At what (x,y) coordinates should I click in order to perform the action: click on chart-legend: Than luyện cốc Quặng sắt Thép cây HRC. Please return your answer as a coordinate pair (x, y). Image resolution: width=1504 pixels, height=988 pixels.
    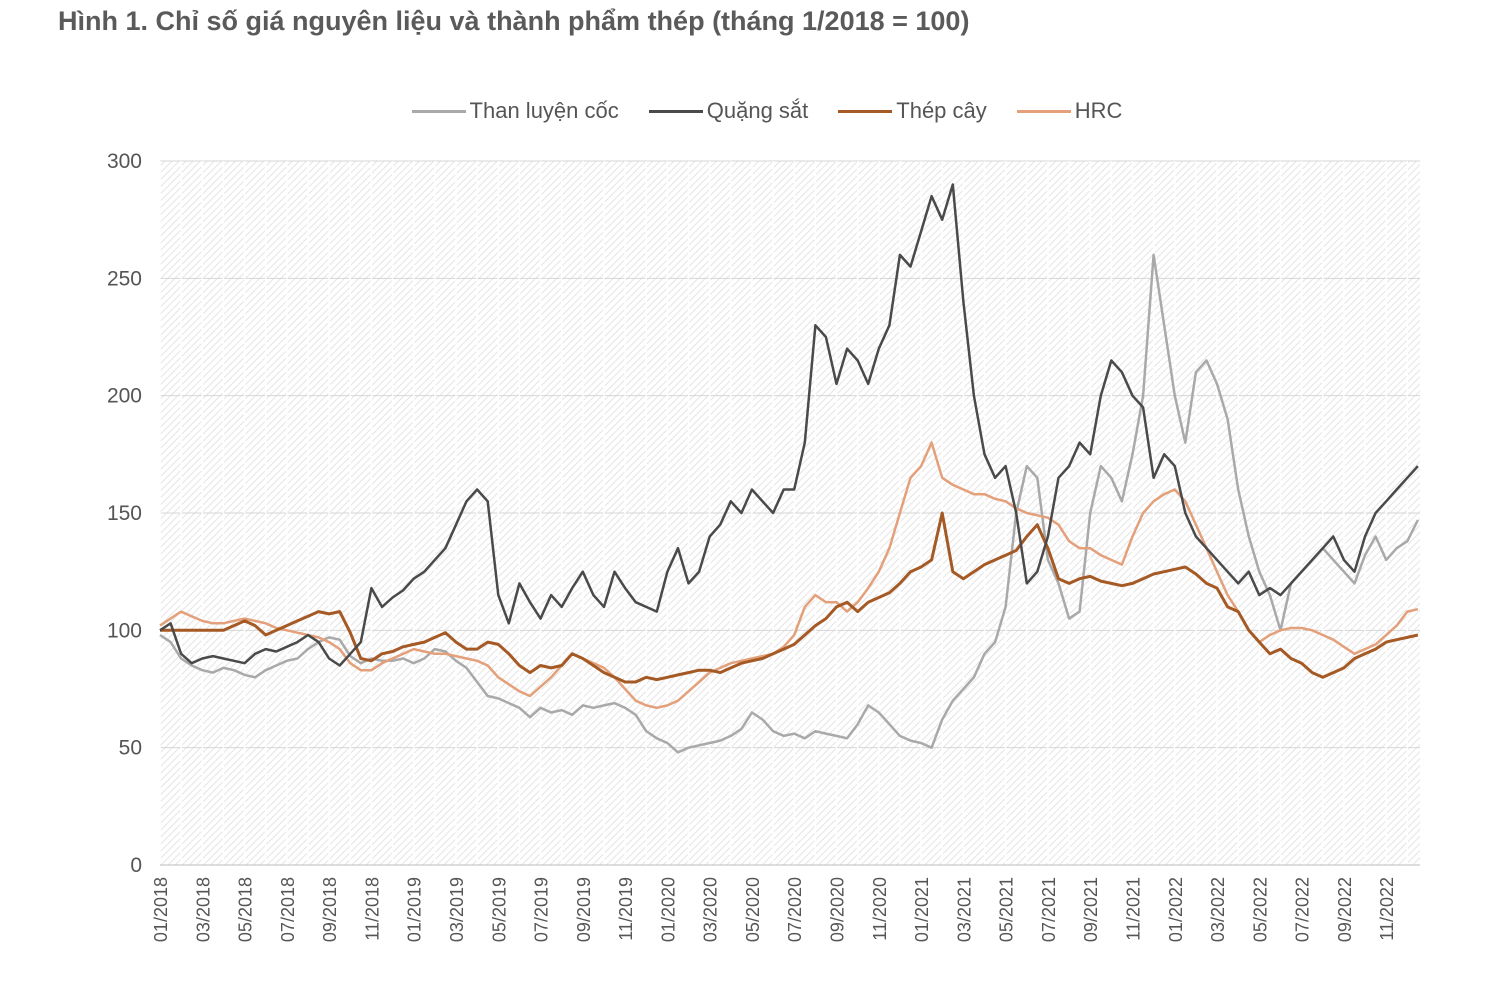
    Looking at the image, I should click on (752, 111).